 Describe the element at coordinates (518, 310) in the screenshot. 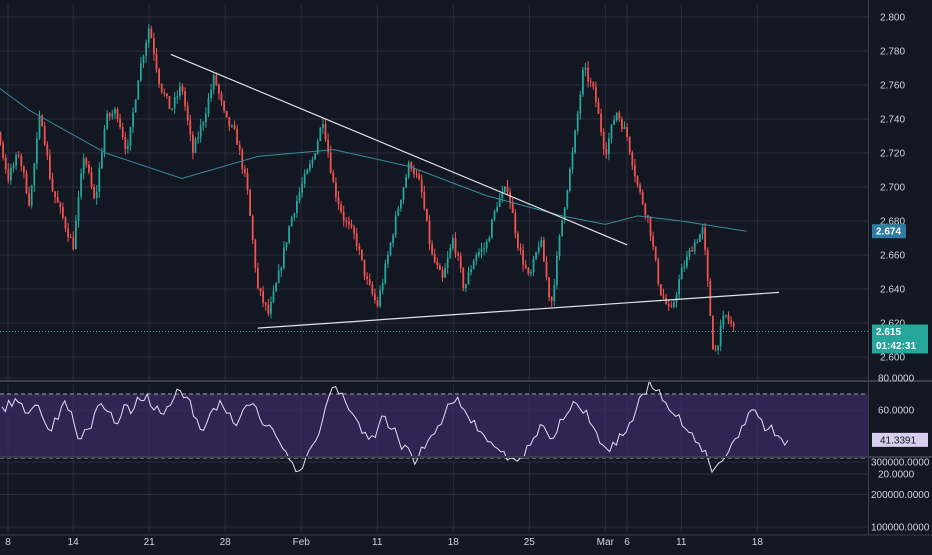

I see `lower-trendline` at that location.